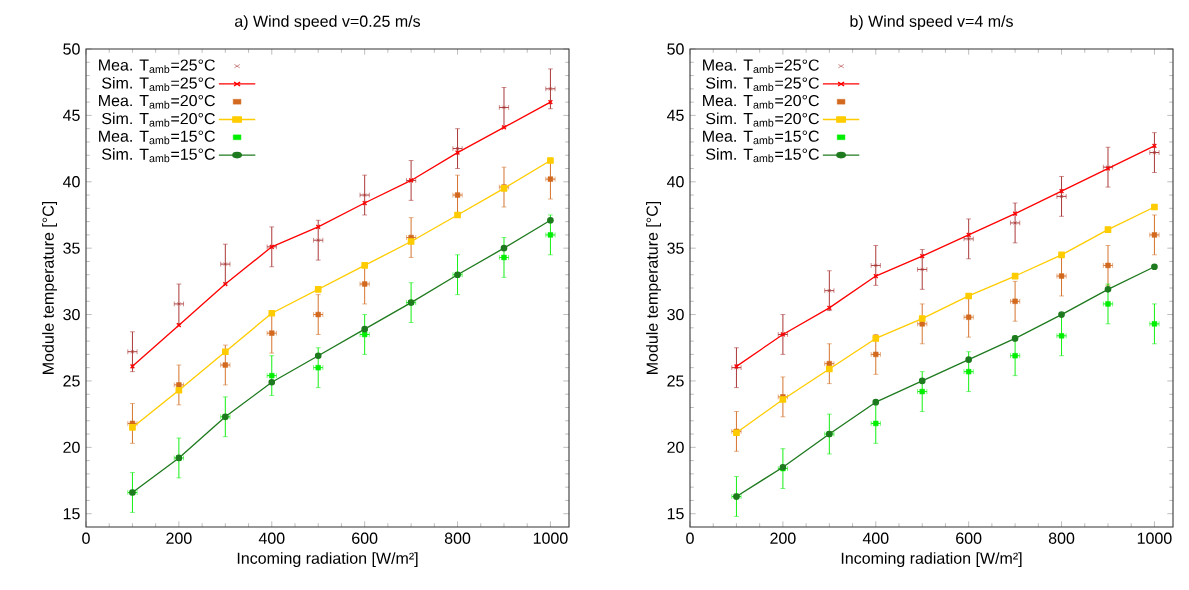  Describe the element at coordinates (931, 23) in the screenshot. I see `chart-title: b) Wind speed v=4 m/s` at that location.